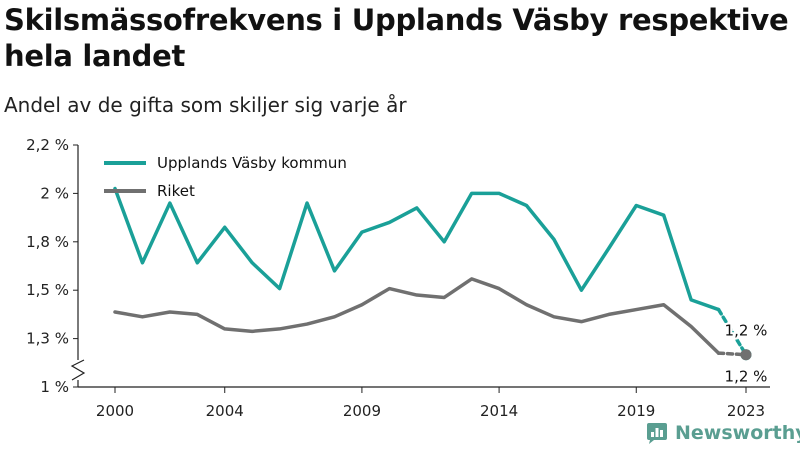 Image resolution: width=800 pixels, height=450 pixels. What do you see at coordinates (54, 193) in the screenshot?
I see `y-tick-label: 2 %` at bounding box center [54, 193].